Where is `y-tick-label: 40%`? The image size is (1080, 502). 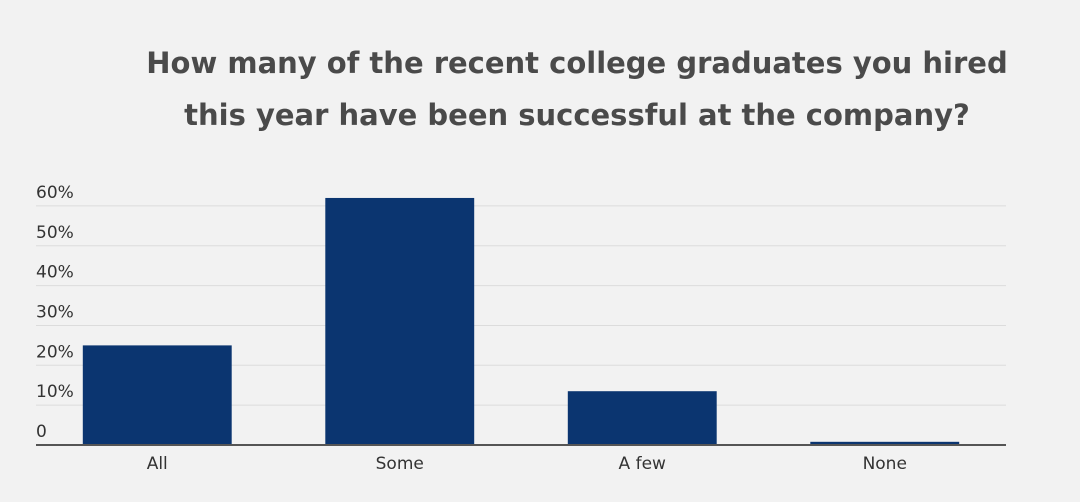 y-tick-label: 40% is located at coordinates (55, 273).